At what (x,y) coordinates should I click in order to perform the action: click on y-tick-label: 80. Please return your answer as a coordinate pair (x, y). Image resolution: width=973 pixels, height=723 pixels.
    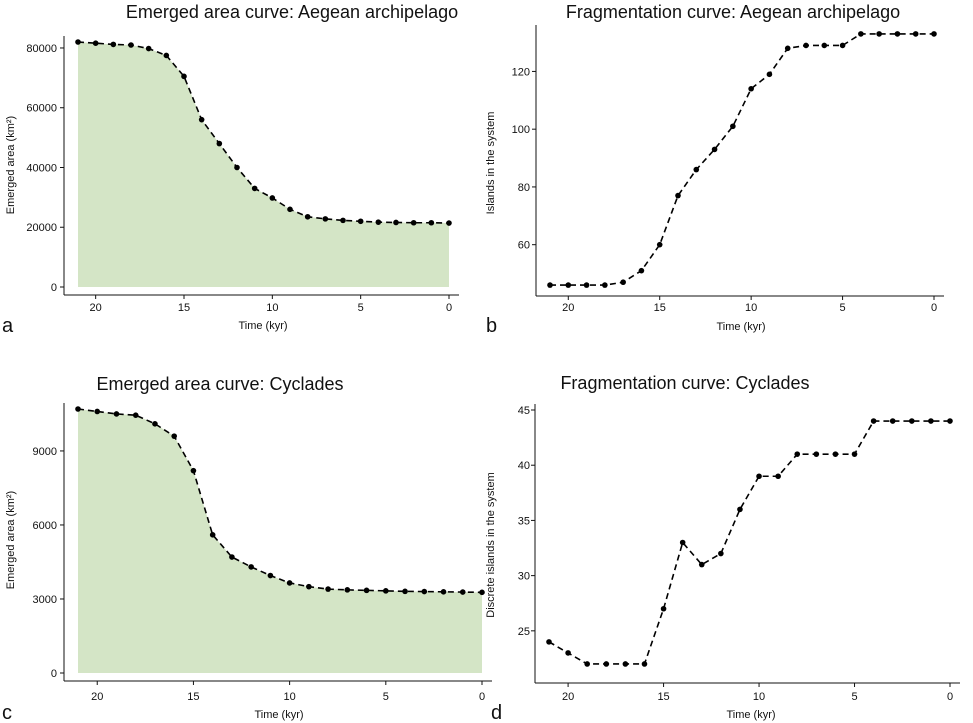
    Looking at the image, I should click on (524, 188).